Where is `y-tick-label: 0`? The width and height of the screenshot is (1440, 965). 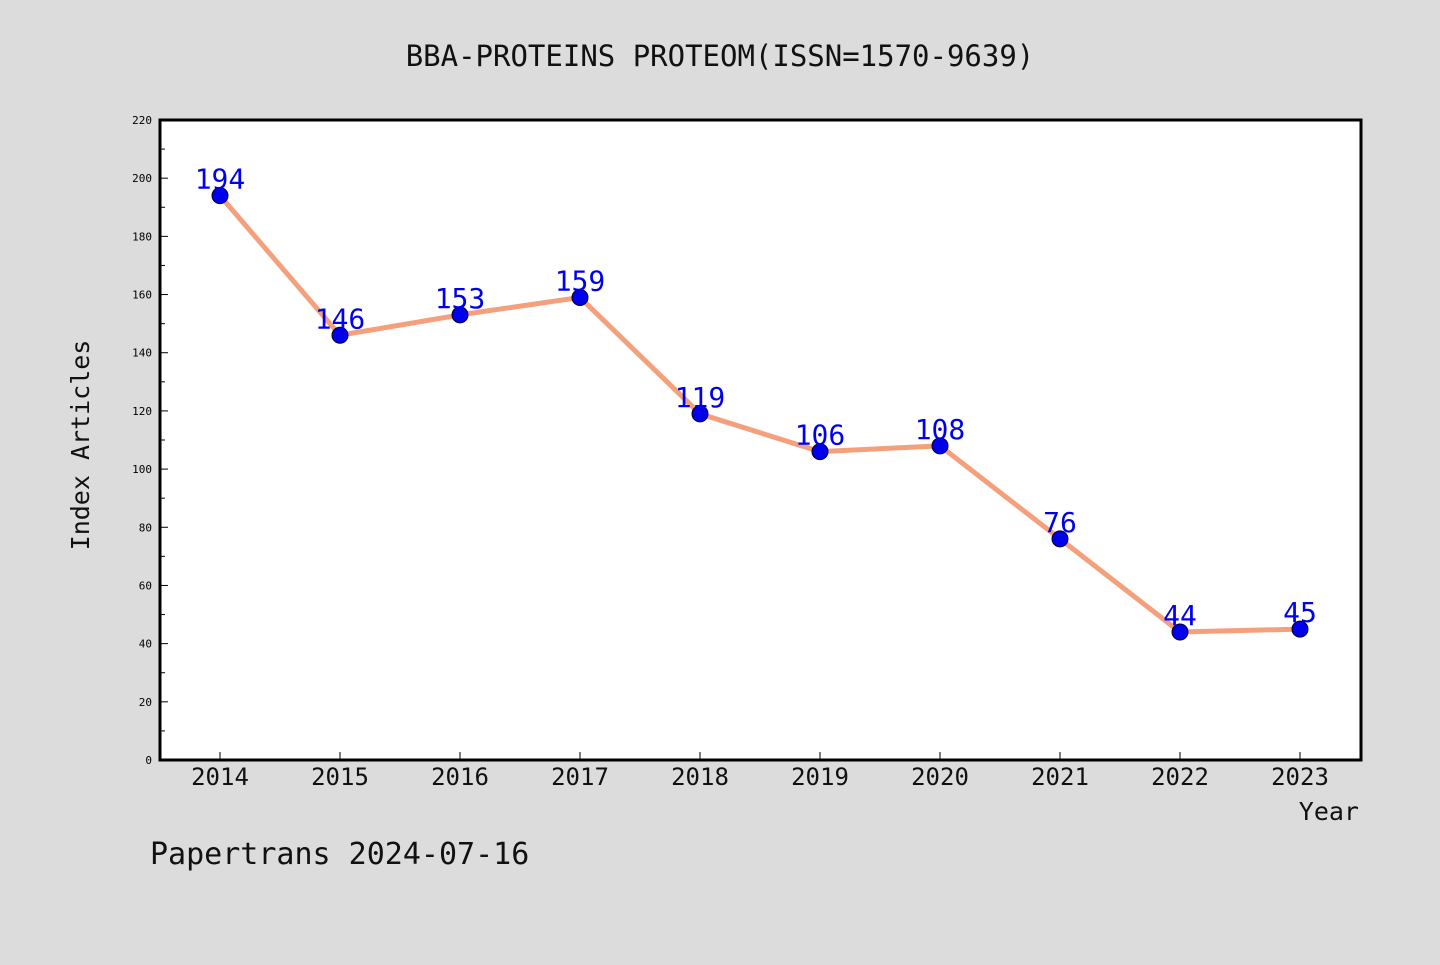
y-tick-label: 0 is located at coordinates (148, 760).